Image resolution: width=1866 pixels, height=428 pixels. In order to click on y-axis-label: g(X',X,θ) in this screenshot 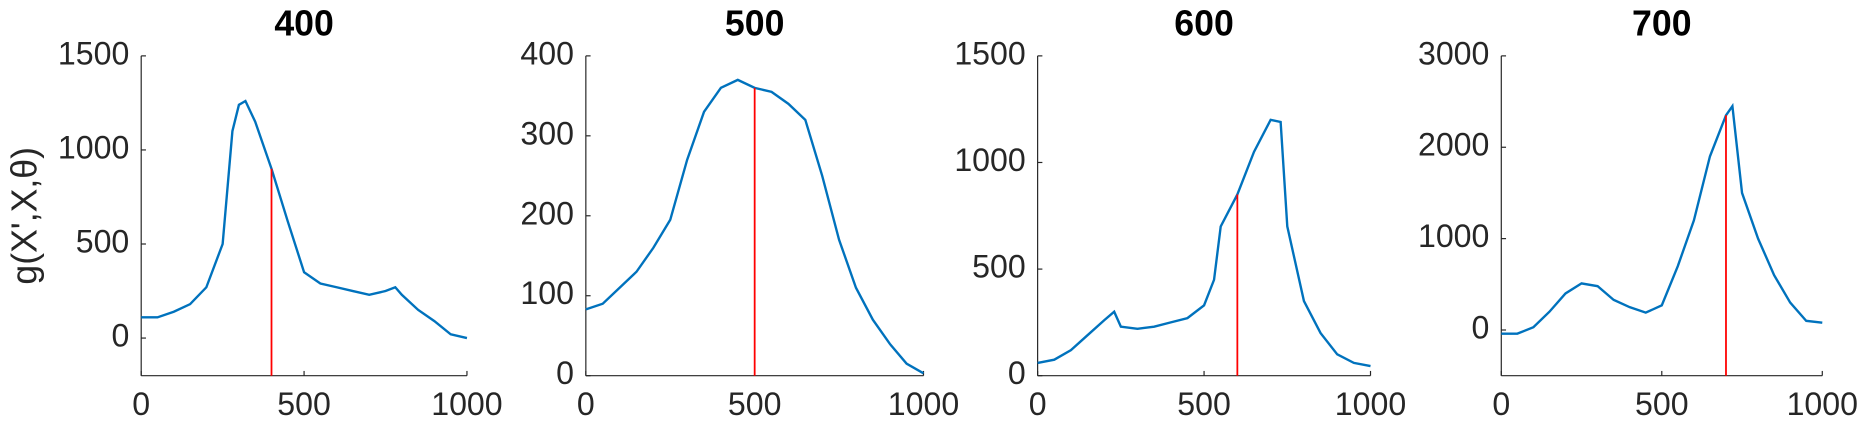, I will do `click(24, 216)`.